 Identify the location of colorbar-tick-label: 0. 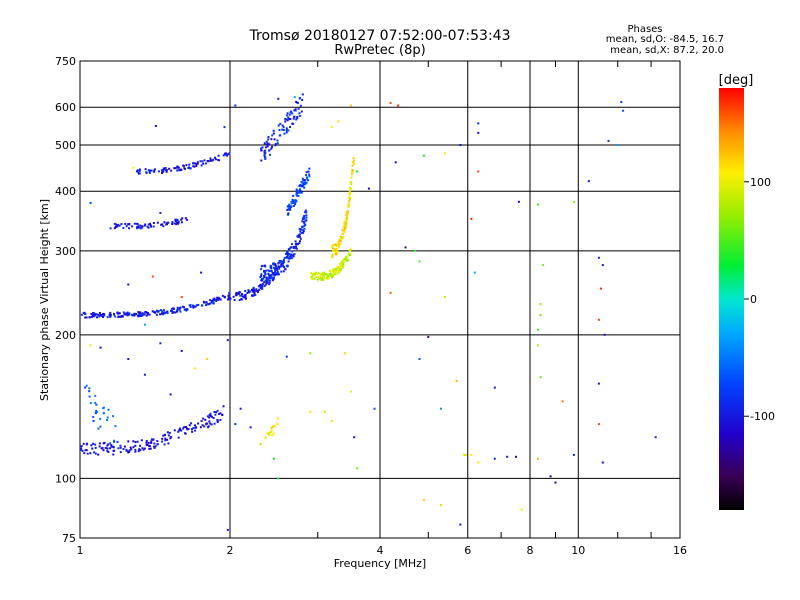
(753, 299).